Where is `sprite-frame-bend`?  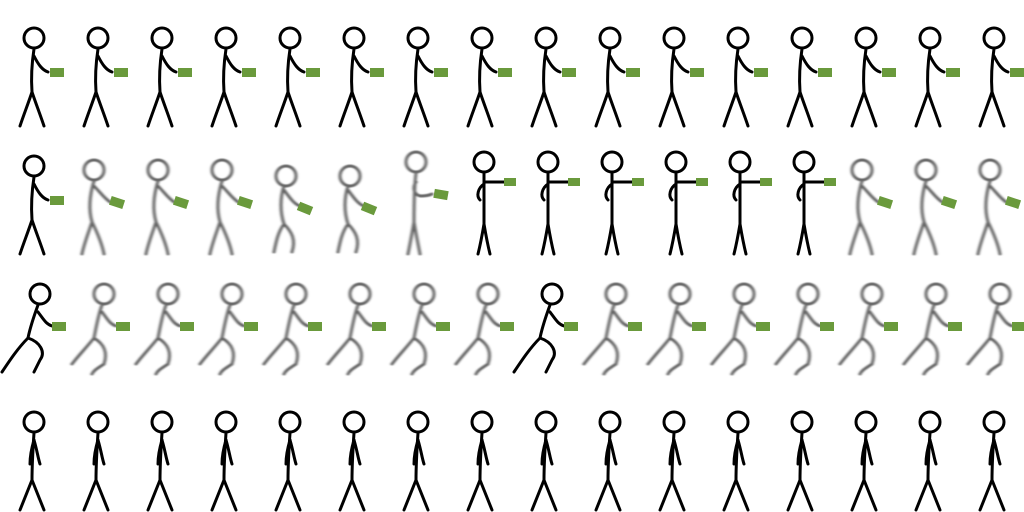 sprite-frame-bend is located at coordinates (103, 207).